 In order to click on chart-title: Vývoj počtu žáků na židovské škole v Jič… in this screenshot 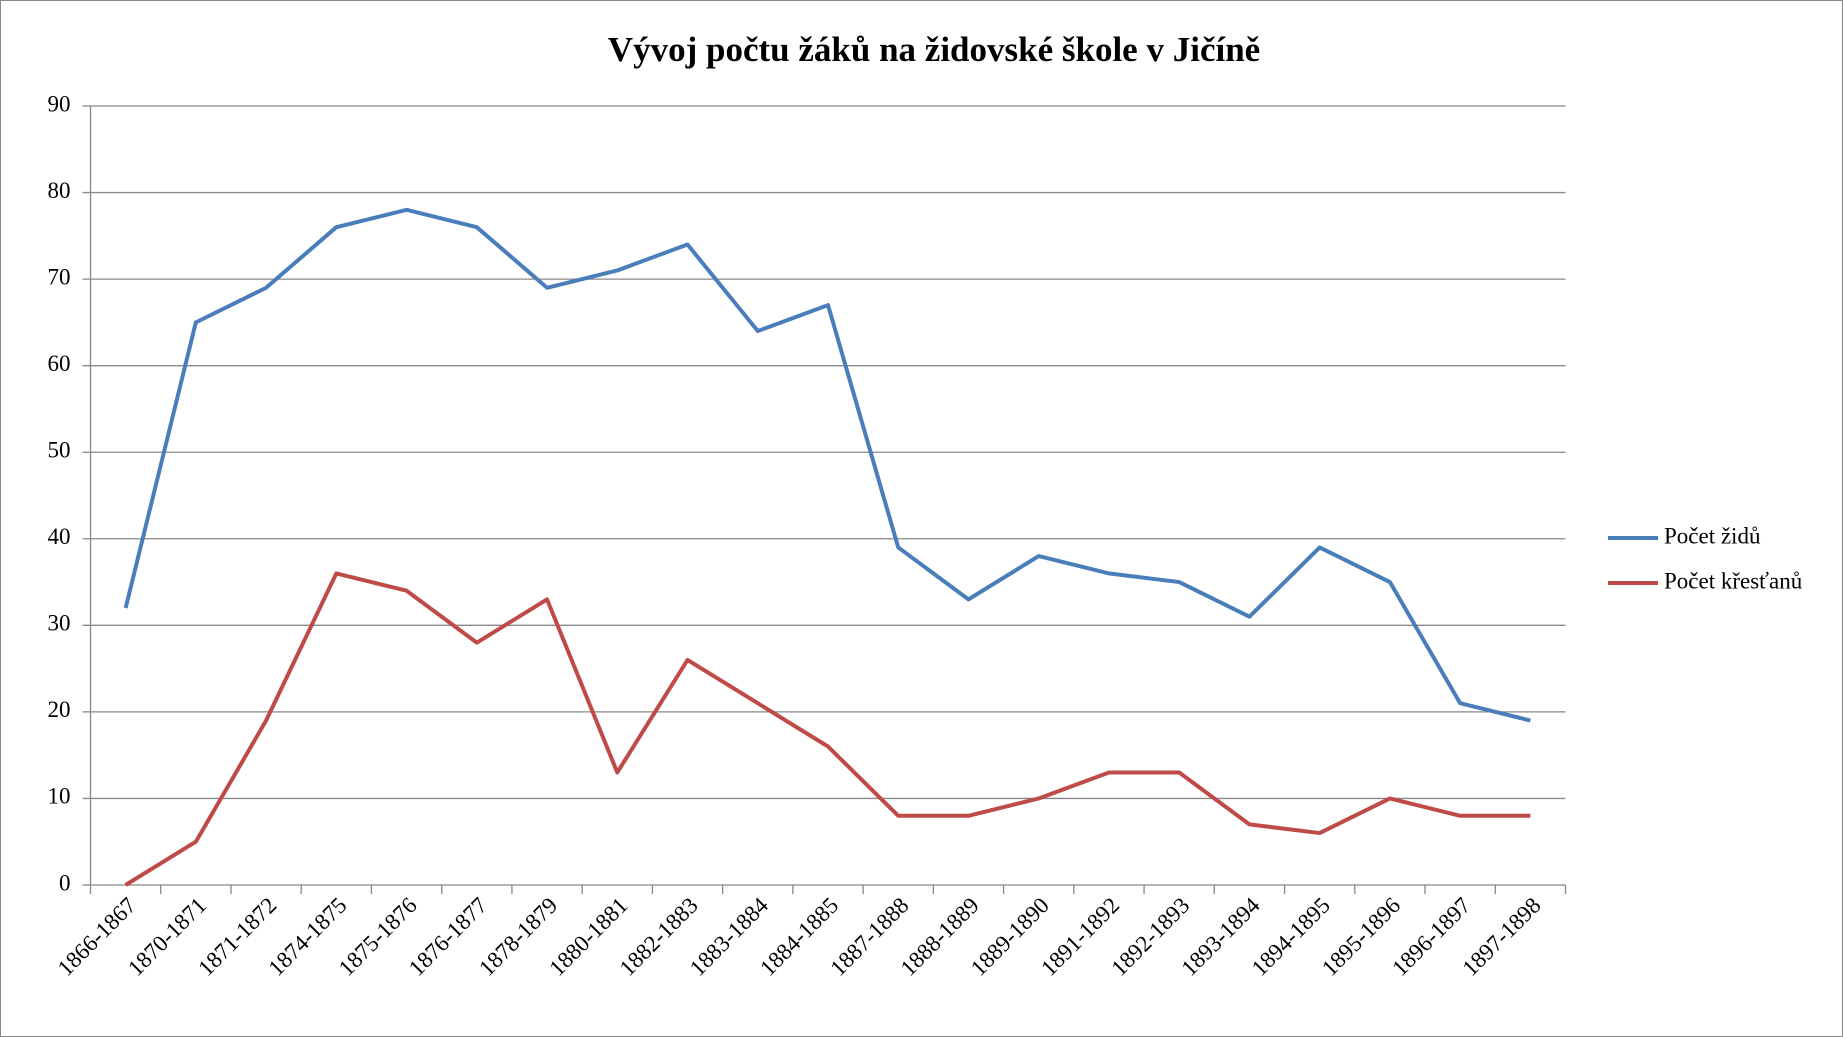, I will do `click(934, 49)`.